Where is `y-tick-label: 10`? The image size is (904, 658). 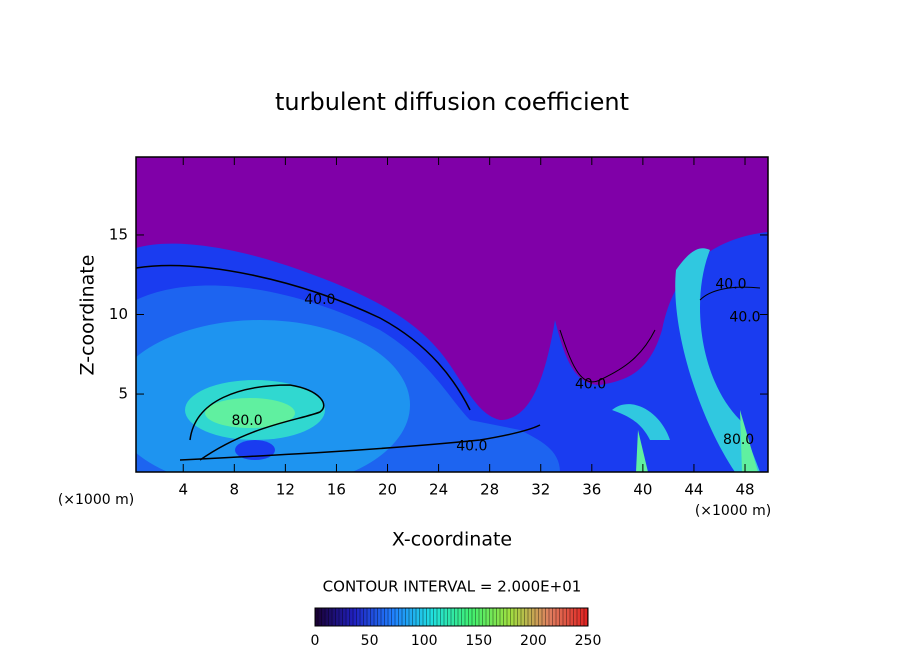 y-tick-label: 10 is located at coordinates (118, 314).